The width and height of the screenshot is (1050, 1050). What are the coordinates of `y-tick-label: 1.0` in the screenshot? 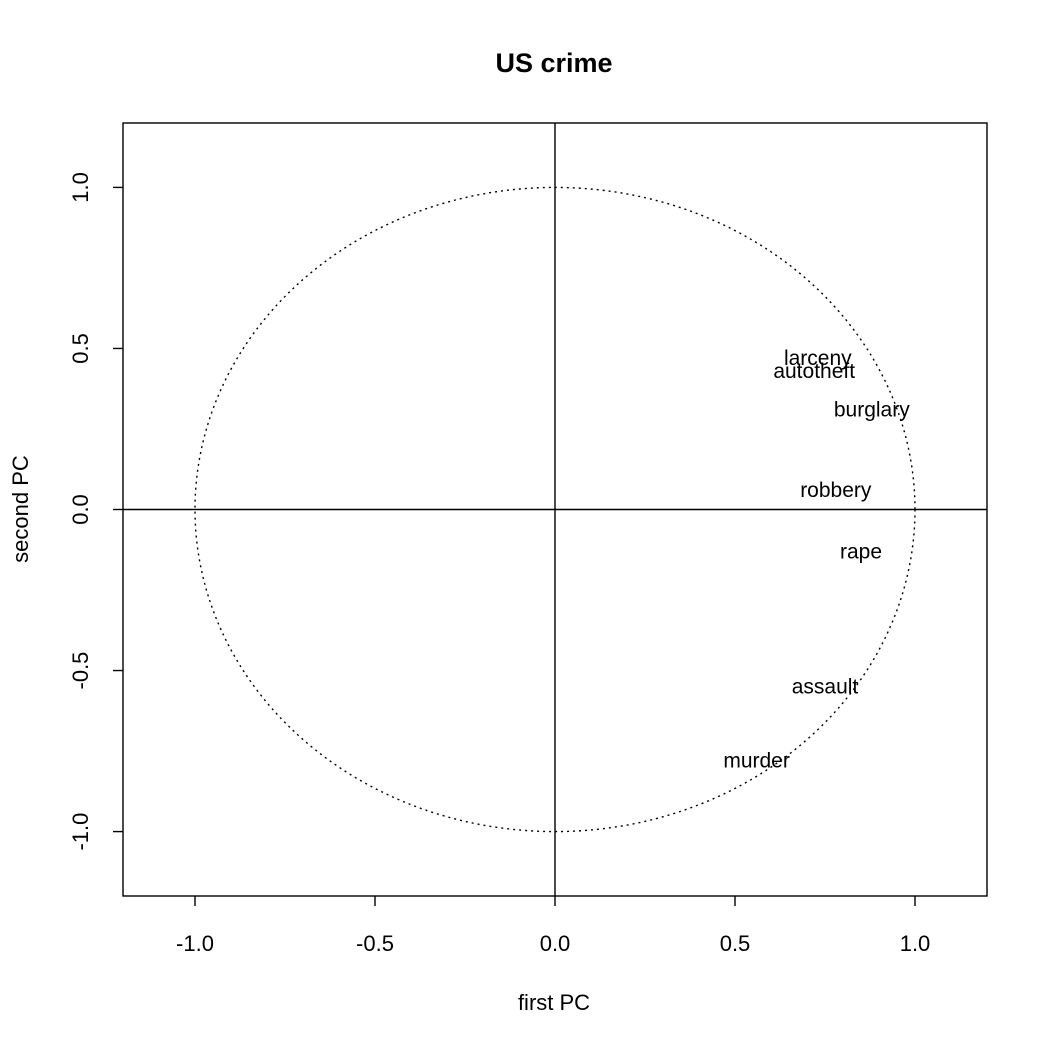 It's located at (80, 187).